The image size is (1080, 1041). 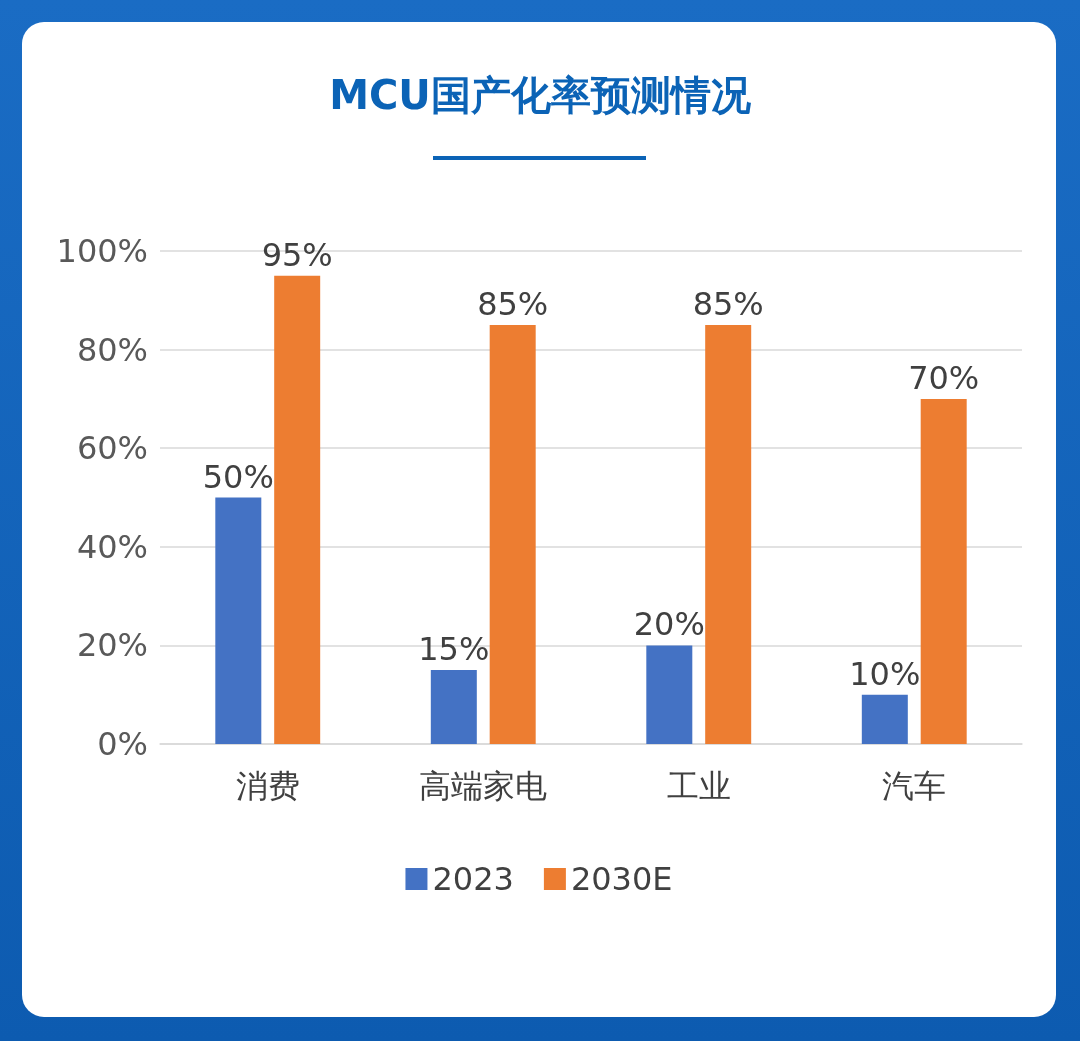 What do you see at coordinates (112, 349) in the screenshot?
I see `y-tick-label: 80%` at bounding box center [112, 349].